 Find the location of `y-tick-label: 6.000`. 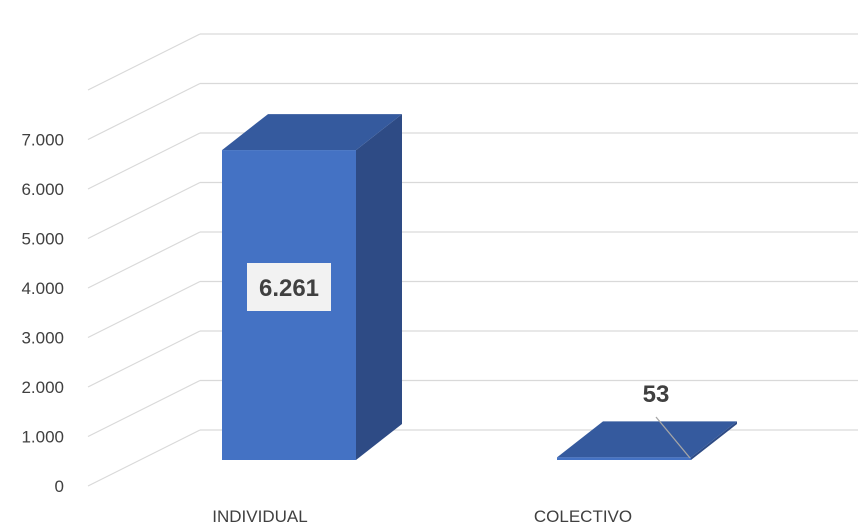

y-tick-label: 6.000 is located at coordinates (42, 189).